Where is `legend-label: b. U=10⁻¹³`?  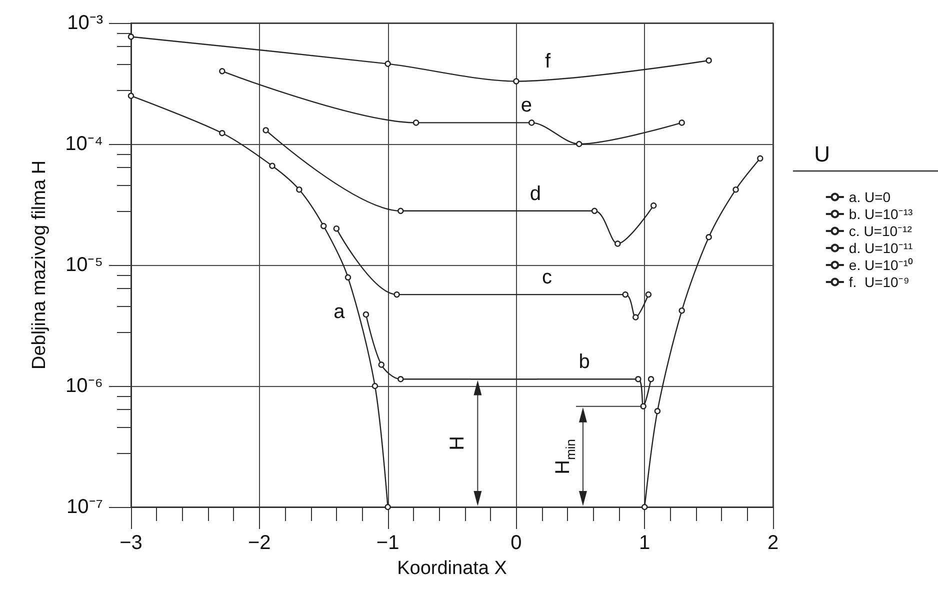 legend-label: b. U=10⁻¹³ is located at coordinates (880, 214).